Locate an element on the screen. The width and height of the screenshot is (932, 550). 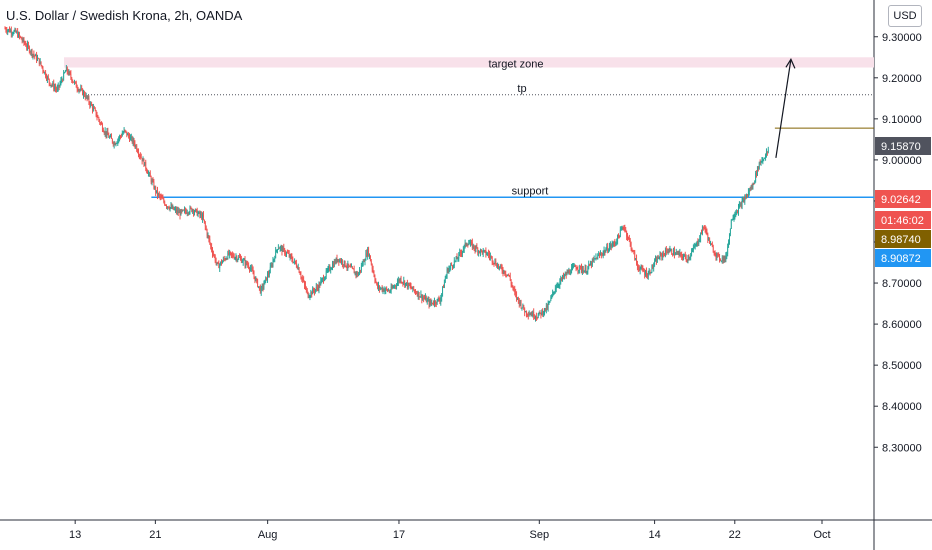
currency-button: USD is located at coordinates (905, 16).